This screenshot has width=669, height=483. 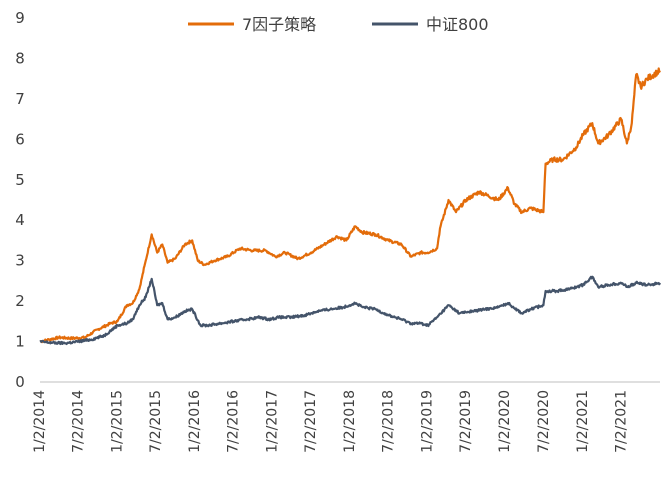 What do you see at coordinates (20, 200) in the screenshot?
I see `y-axis-tick-labels: 0 1 2 3 4 5 6 7 8 9` at bounding box center [20, 200].